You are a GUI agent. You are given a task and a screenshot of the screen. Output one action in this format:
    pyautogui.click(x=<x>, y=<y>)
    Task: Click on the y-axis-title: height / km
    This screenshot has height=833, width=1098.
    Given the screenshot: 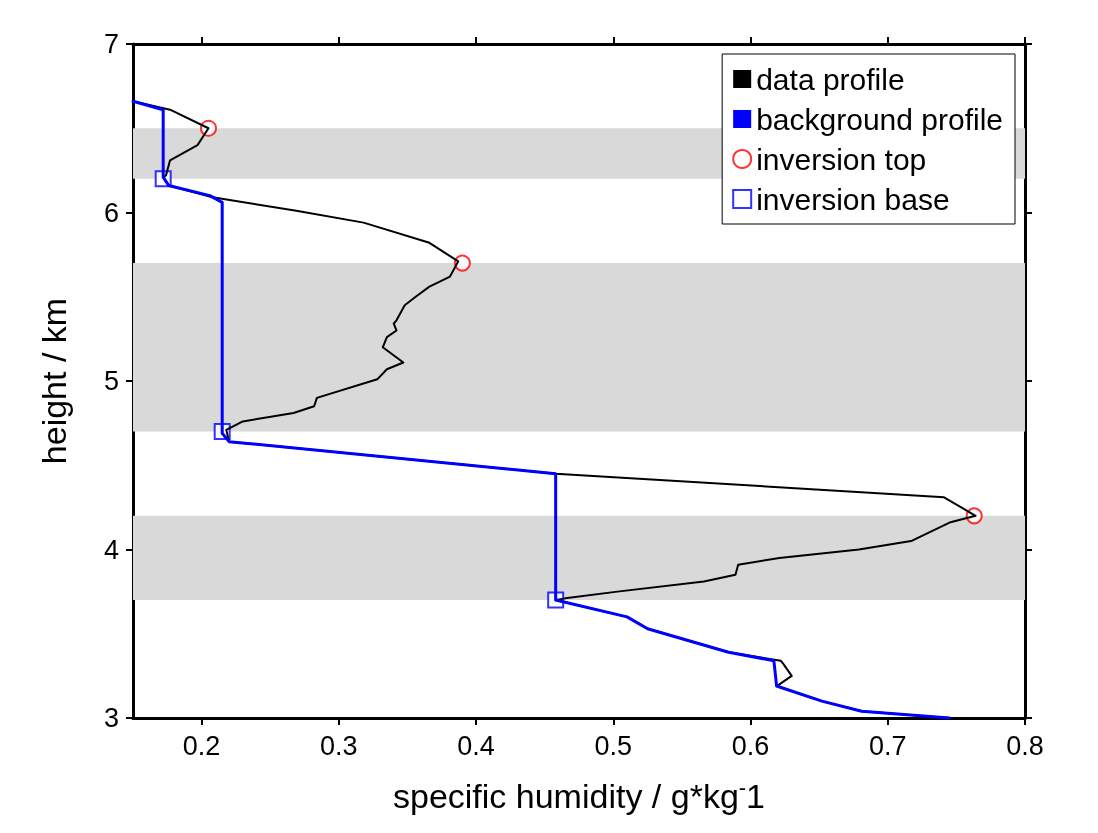 What is the action you would take?
    pyautogui.click(x=54, y=381)
    